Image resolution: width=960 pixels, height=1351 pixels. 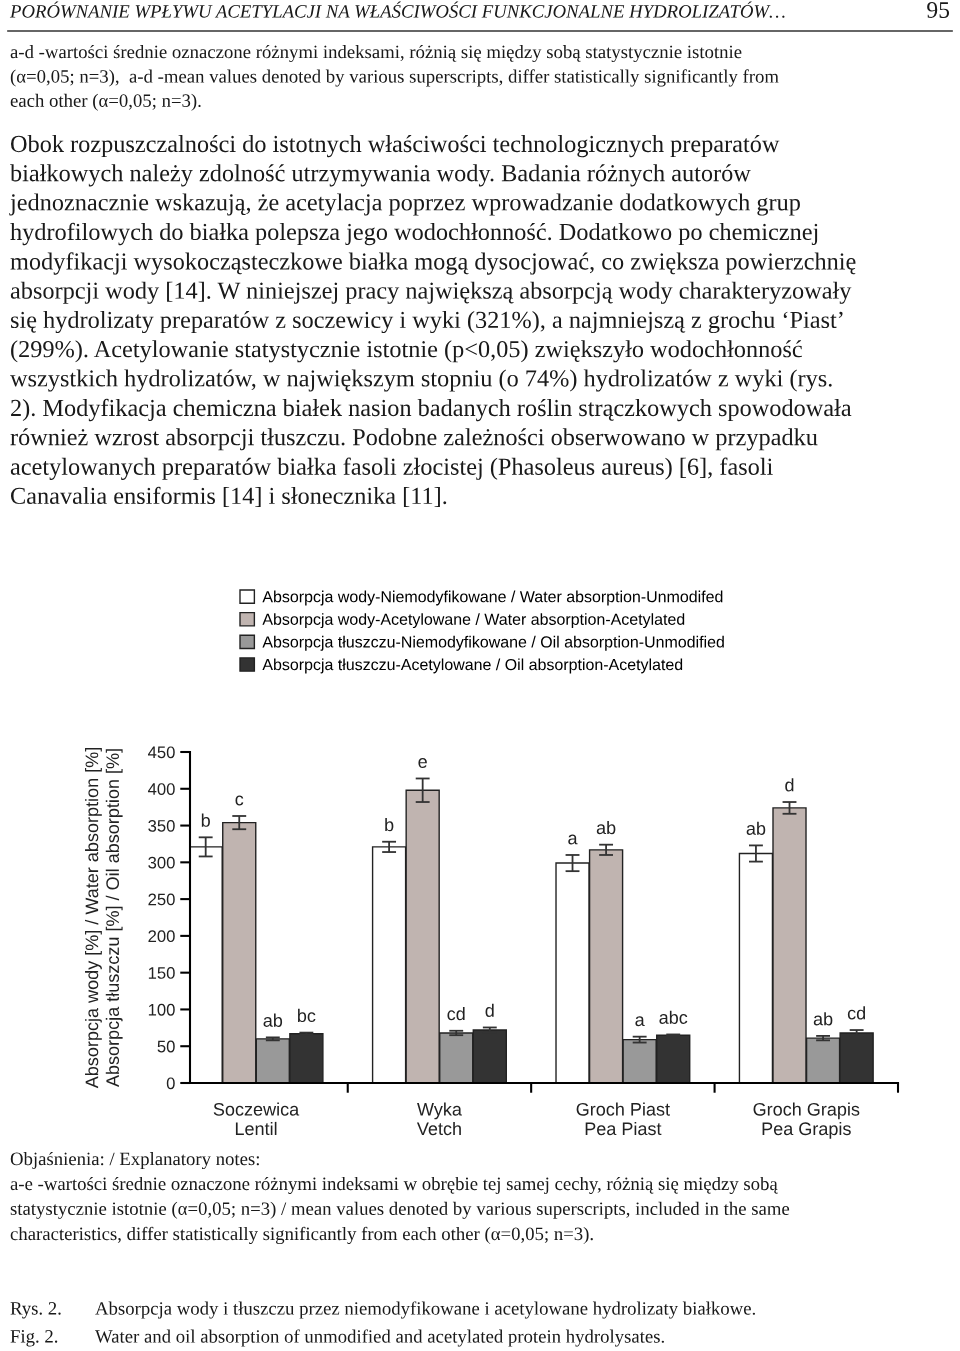 I want to click on x-tick-label: Soczewica Lentil, so click(x=256, y=1119).